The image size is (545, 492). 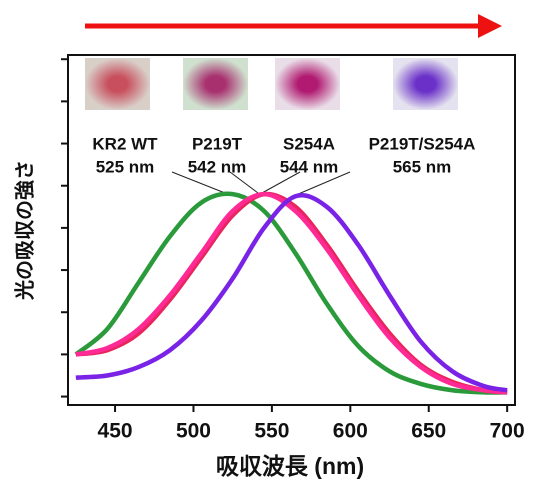 I want to click on annotation: 544 nm, so click(x=309, y=166).